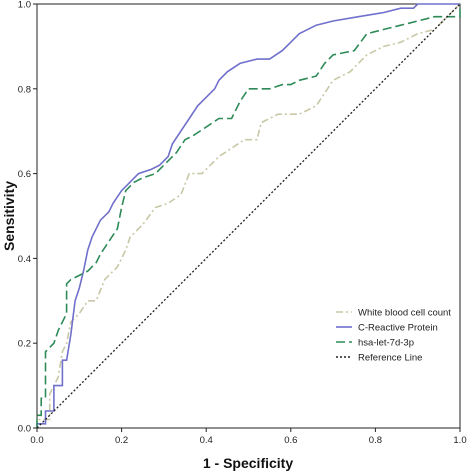 The width and height of the screenshot is (474, 474). I want to click on y-tick-label: 1.0, so click(24, 5).